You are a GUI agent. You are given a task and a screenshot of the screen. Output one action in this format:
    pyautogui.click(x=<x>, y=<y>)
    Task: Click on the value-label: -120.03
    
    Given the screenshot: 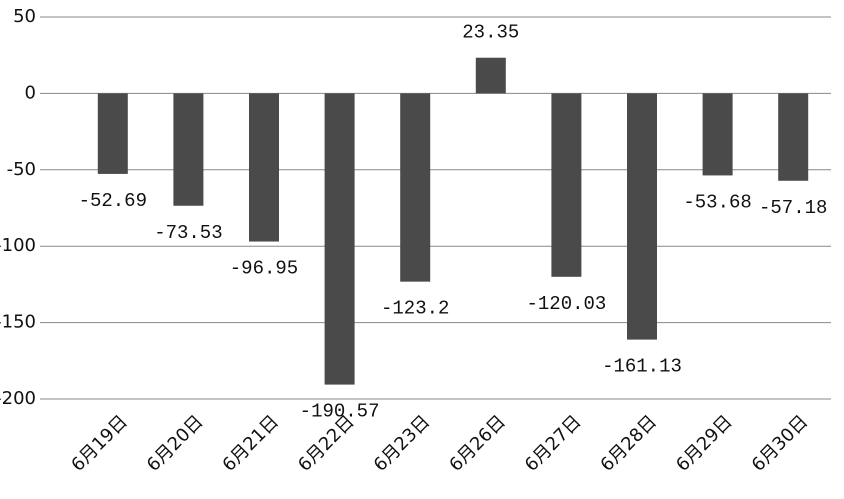 What is the action you would take?
    pyautogui.click(x=566, y=304)
    